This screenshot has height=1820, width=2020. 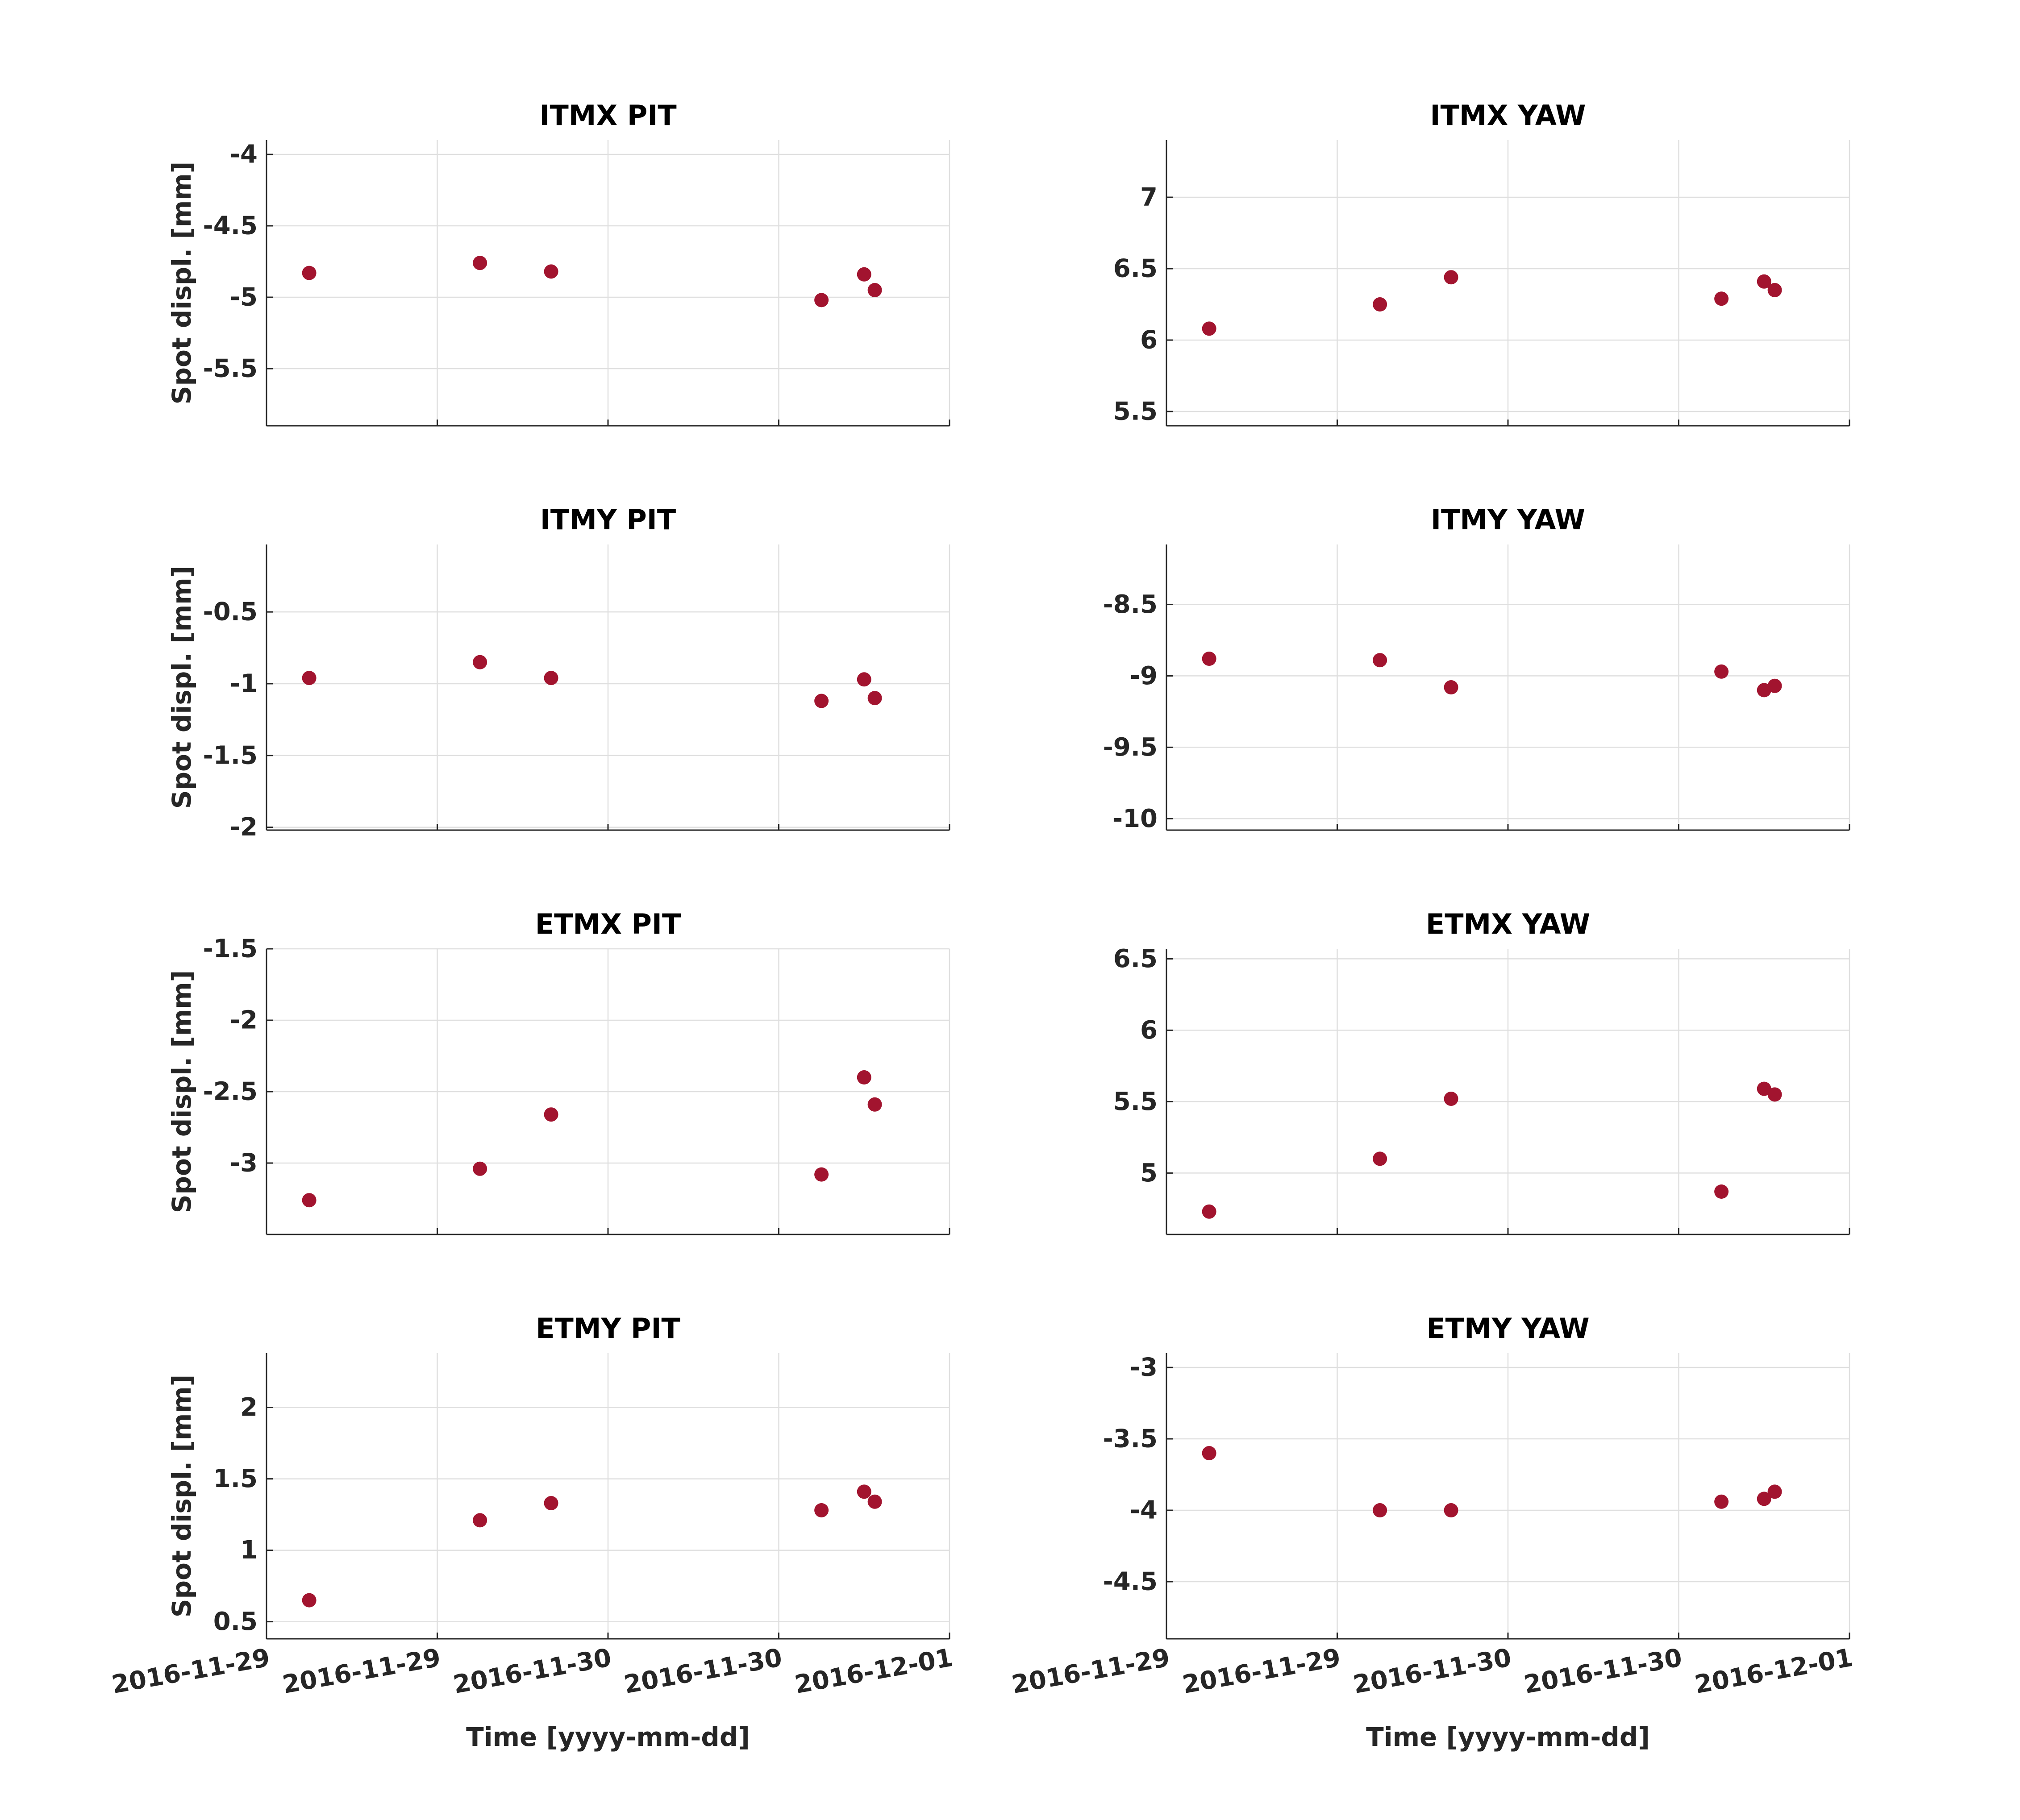 I want to click on subplot-itmx-yaw: 5.5 6 6.5 7 ITMX YAW, so click(x=1481, y=263).